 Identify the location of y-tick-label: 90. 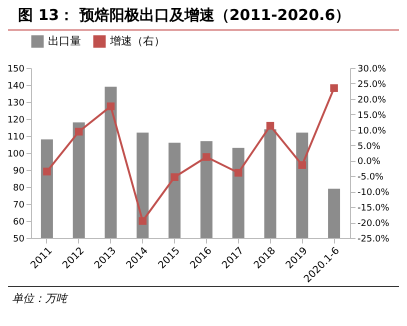
(19, 171).